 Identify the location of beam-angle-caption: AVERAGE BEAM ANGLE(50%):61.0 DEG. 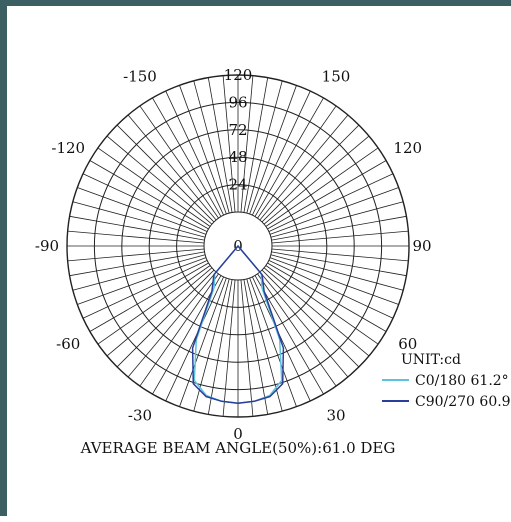
(238, 448).